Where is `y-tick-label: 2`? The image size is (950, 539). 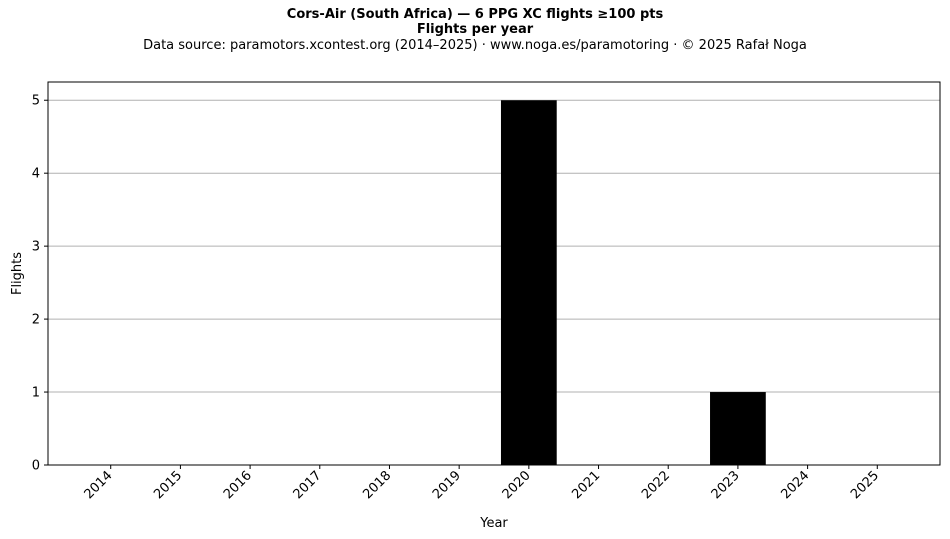
y-tick-label: 2 is located at coordinates (36, 320).